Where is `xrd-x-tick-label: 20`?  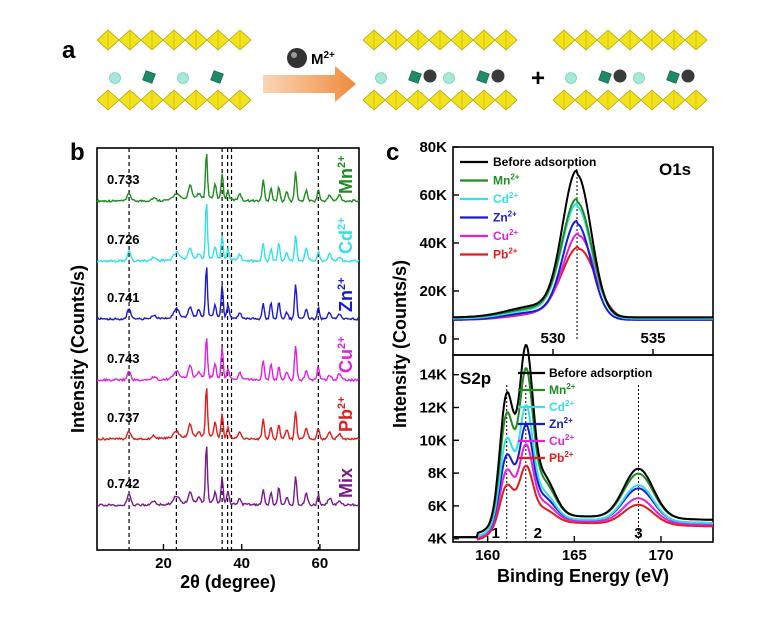 xrd-x-tick-label: 20 is located at coordinates (163, 563).